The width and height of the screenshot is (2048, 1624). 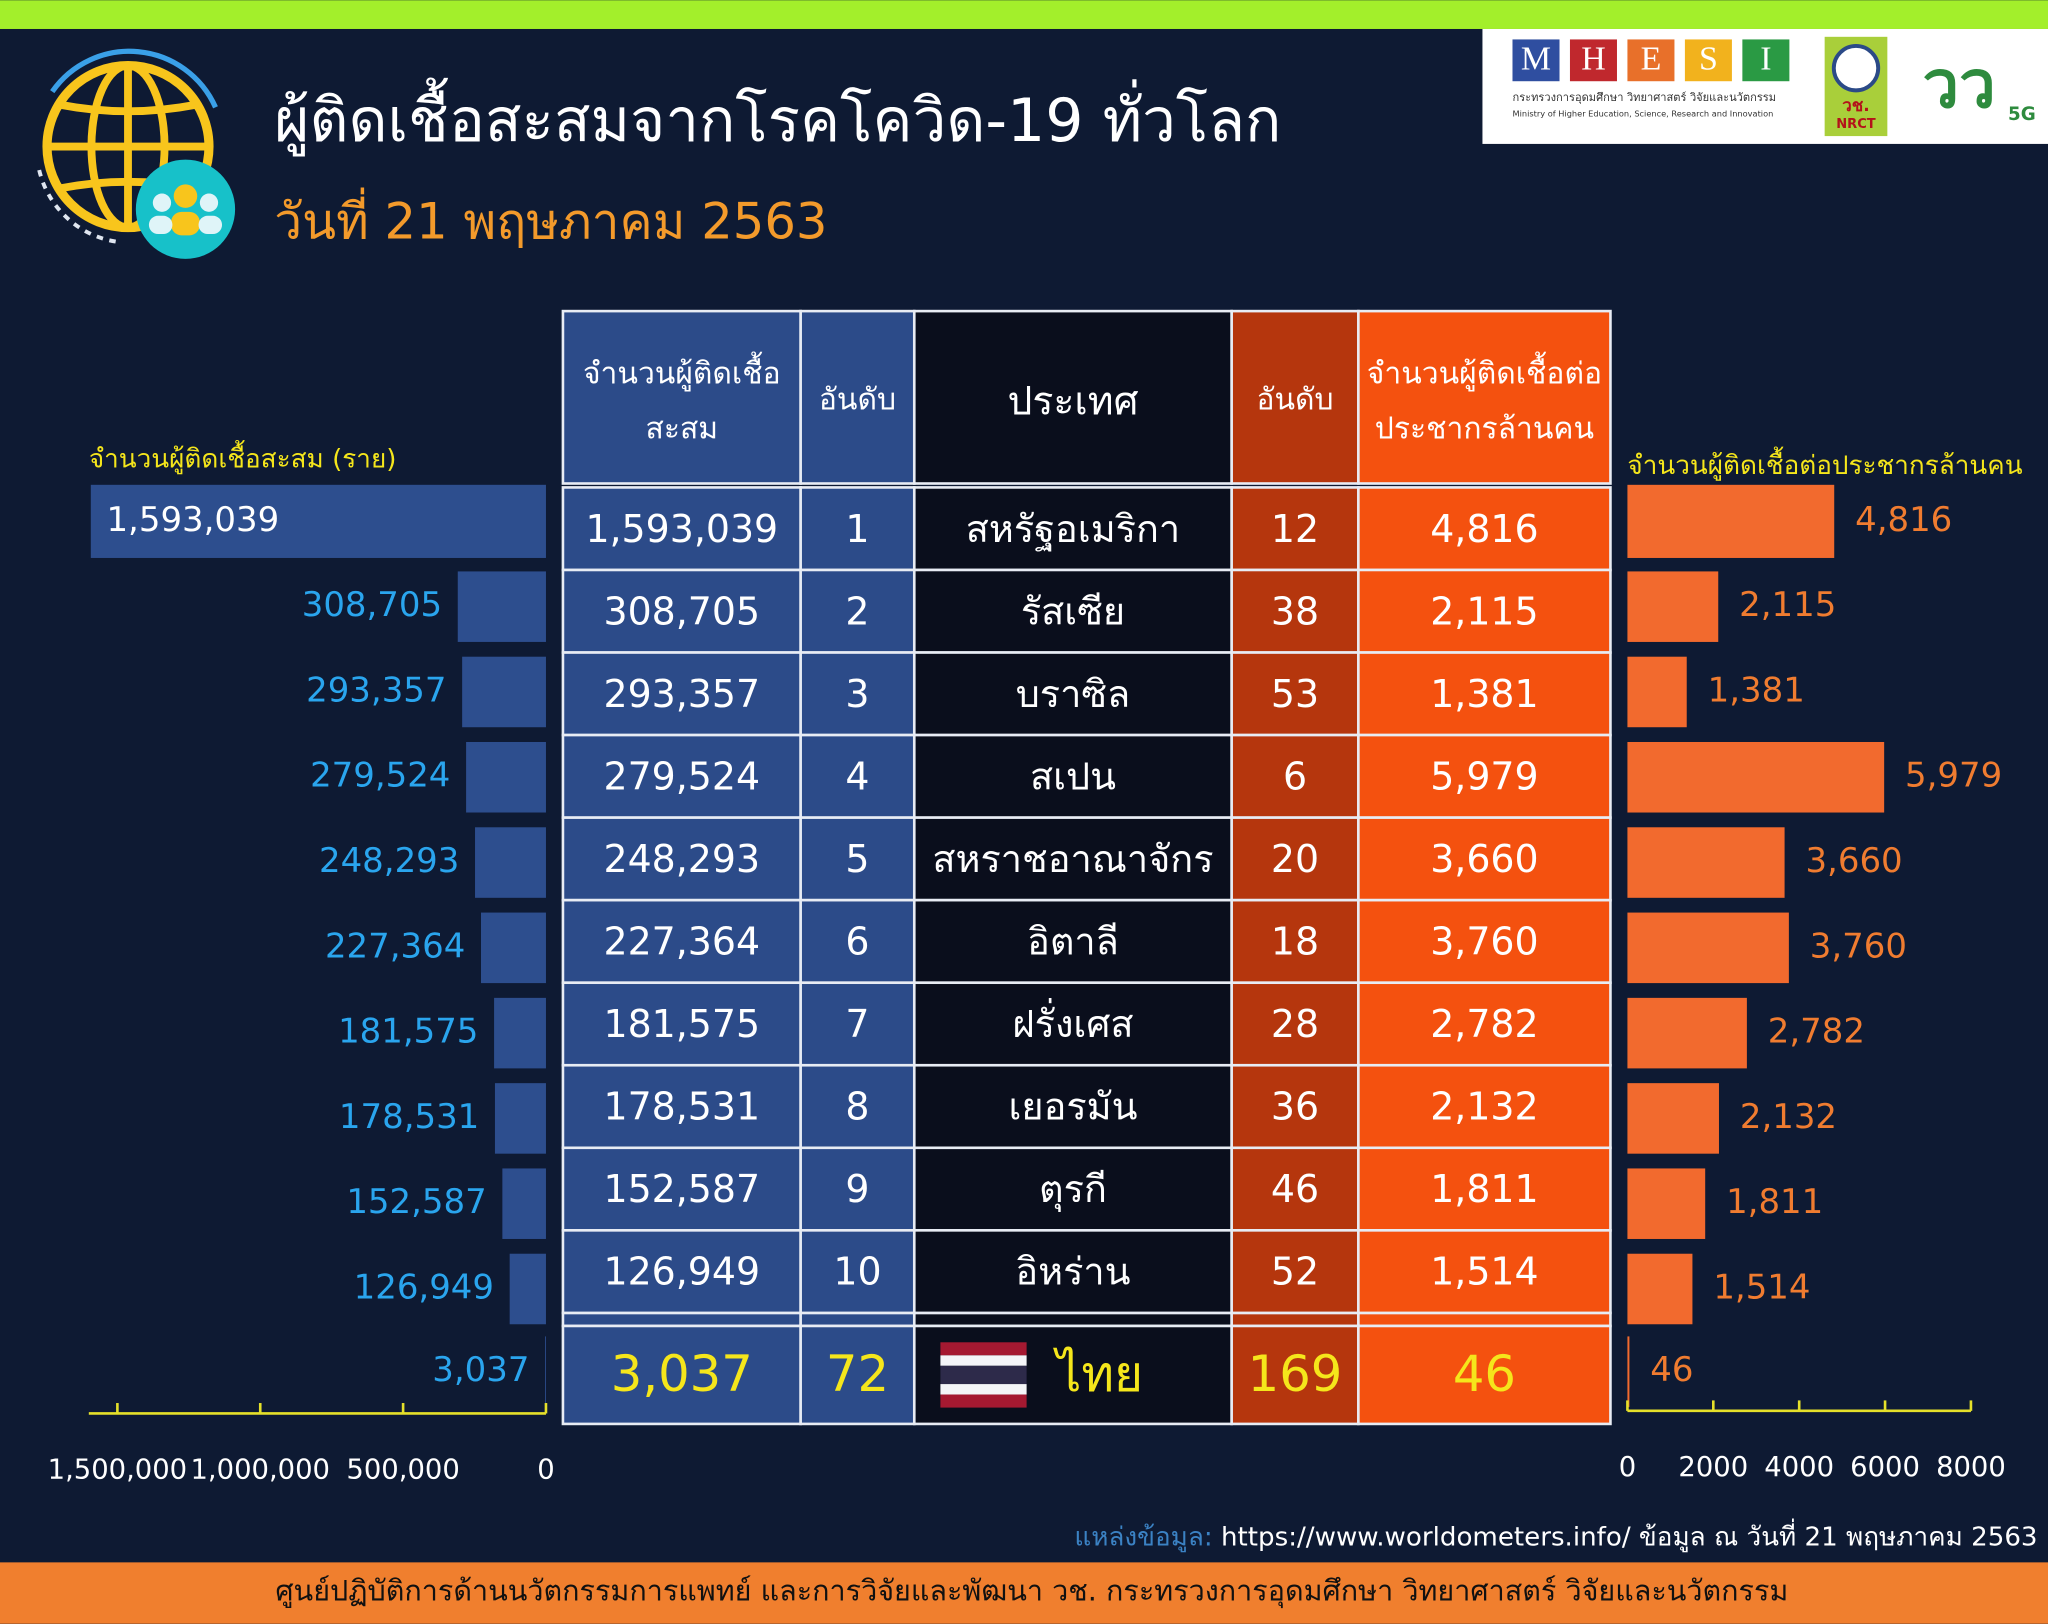 I want to click on table-cell-text: 178,531, so click(x=682, y=1107).